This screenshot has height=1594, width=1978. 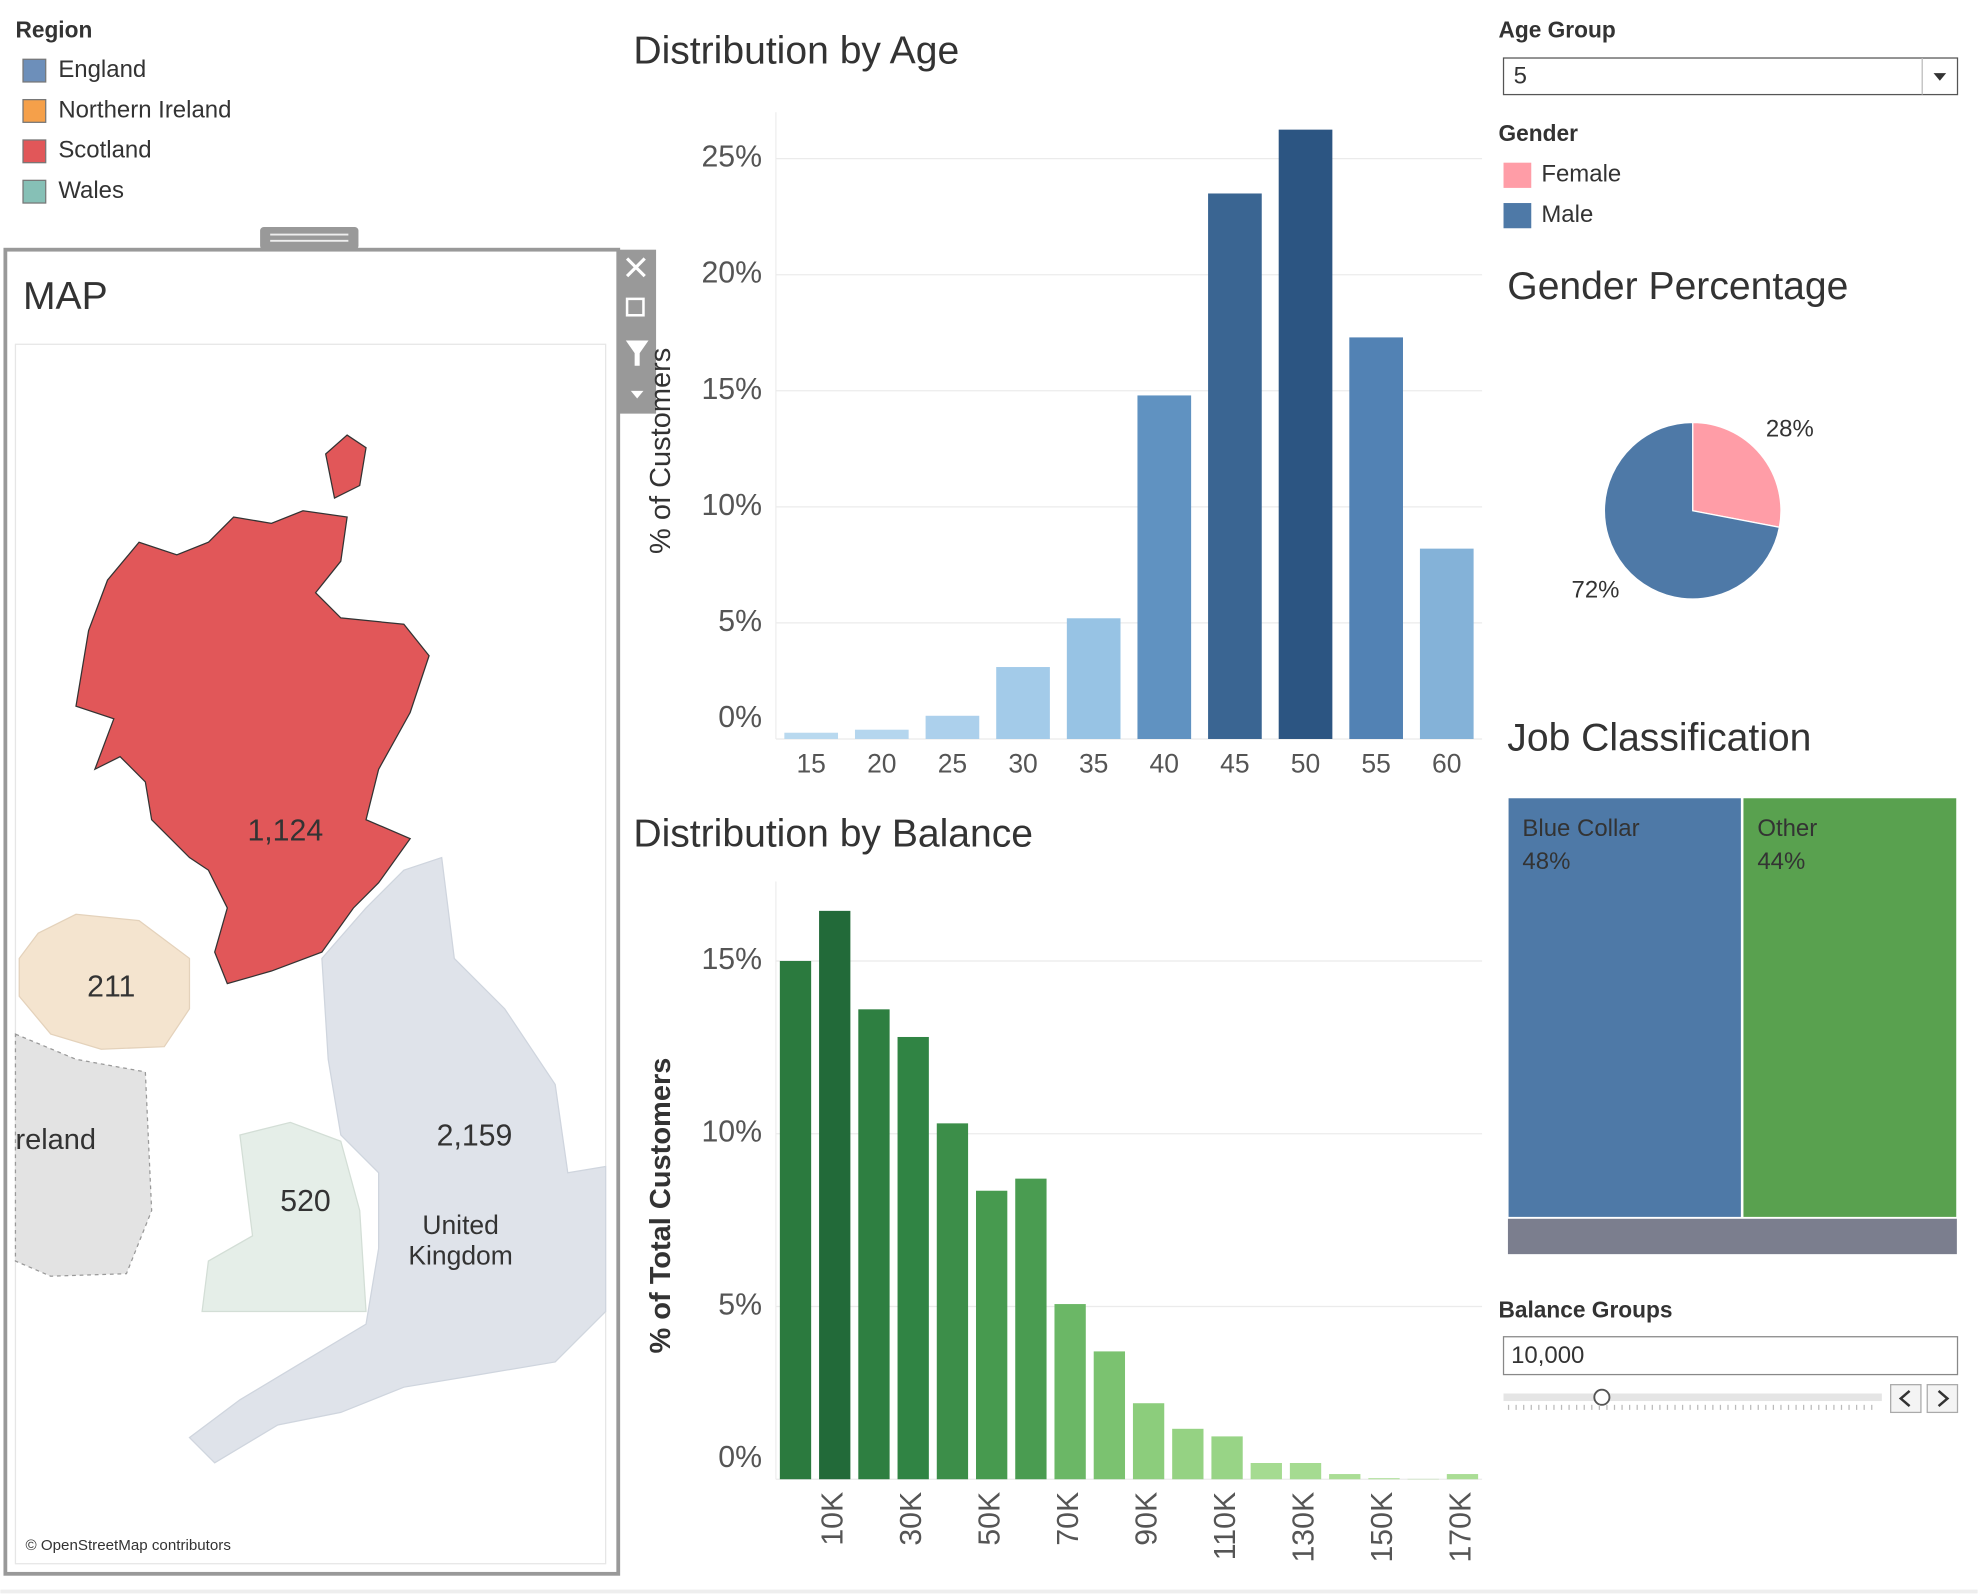 I want to click on dropdown-arrow, so click(x=1940, y=77).